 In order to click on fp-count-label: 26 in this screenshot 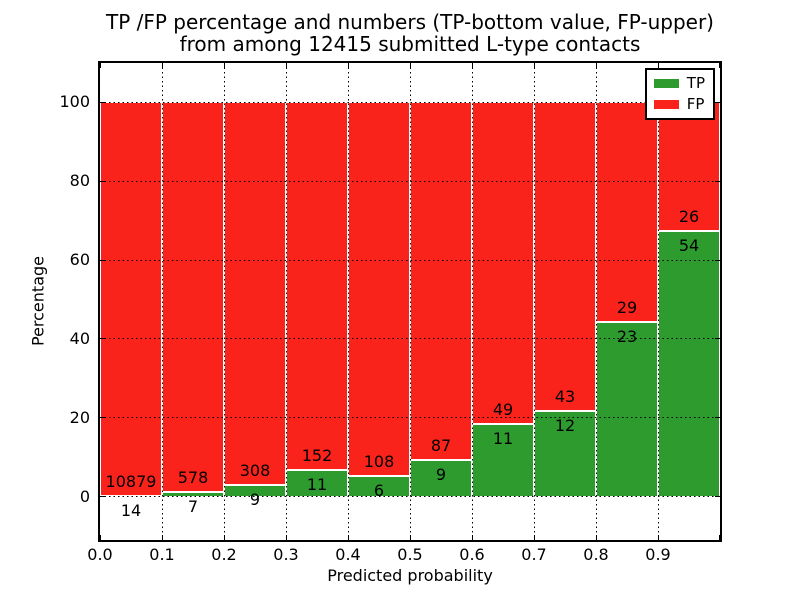, I will do `click(689, 216)`.